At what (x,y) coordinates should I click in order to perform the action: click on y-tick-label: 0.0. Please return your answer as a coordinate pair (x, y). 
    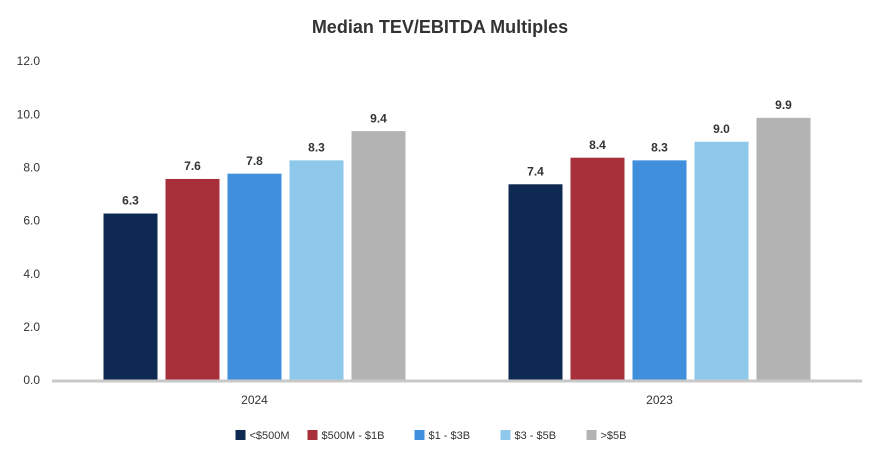
    Looking at the image, I should click on (31, 380).